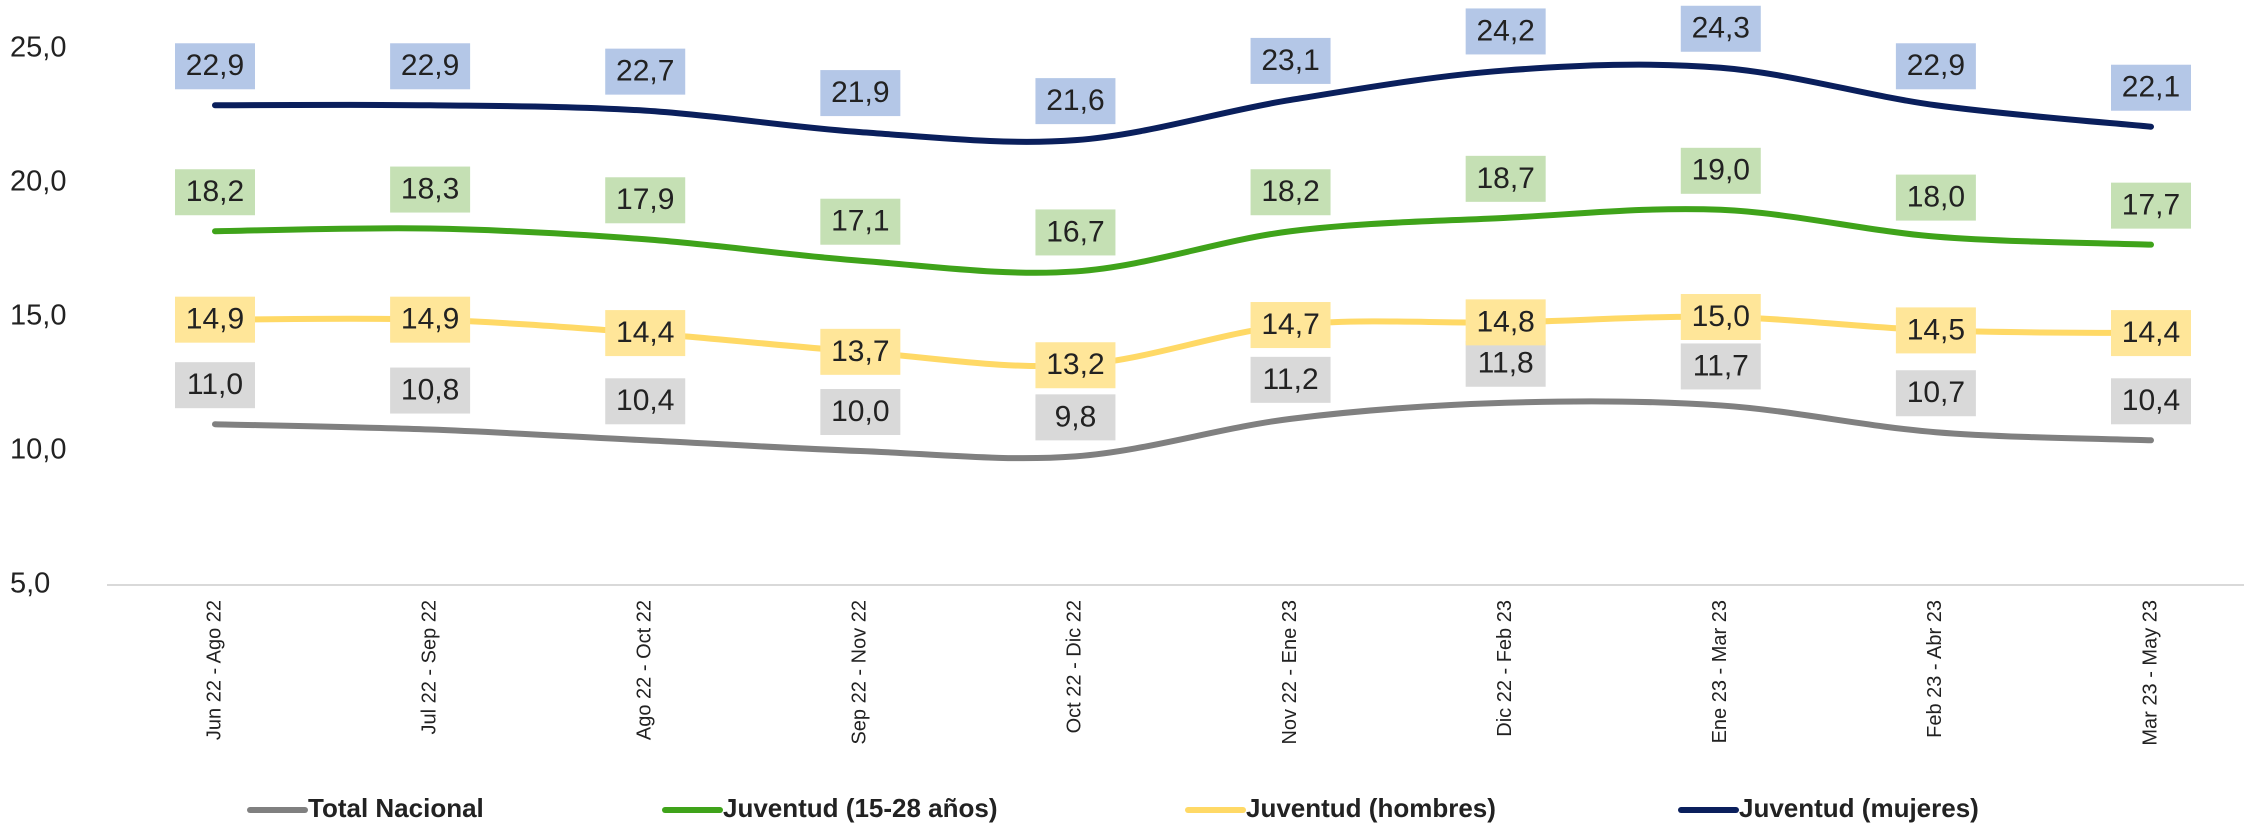  I want to click on y-tick-label: 15,0, so click(38, 316).